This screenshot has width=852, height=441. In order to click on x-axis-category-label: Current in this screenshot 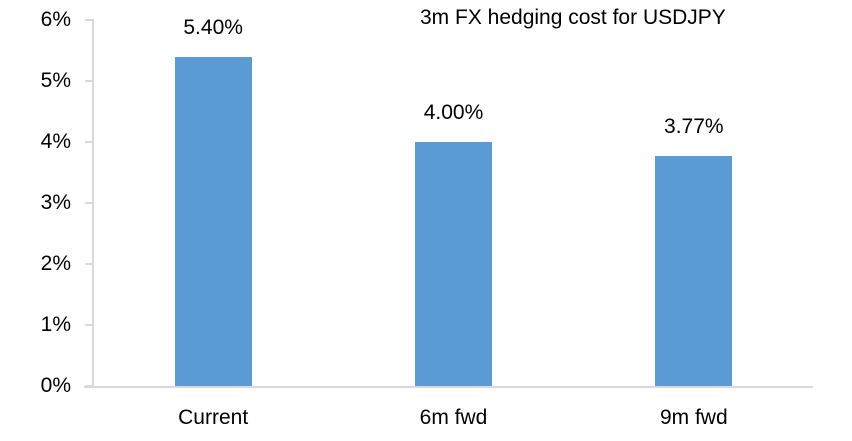, I will do `click(213, 417)`.